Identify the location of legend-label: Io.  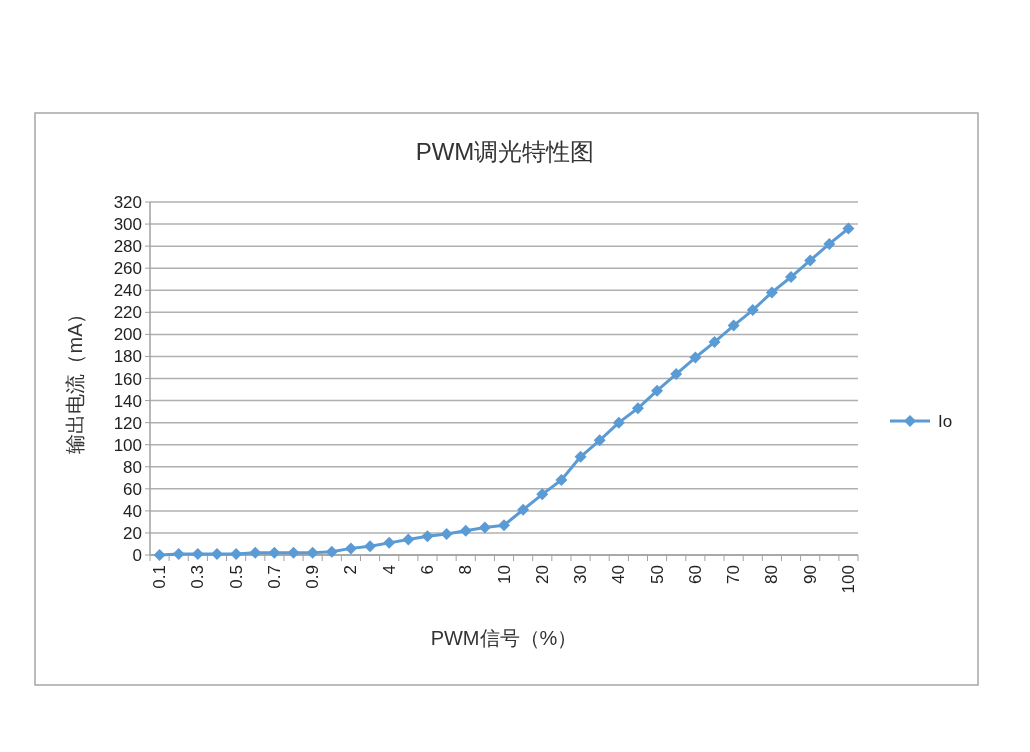
(945, 421).